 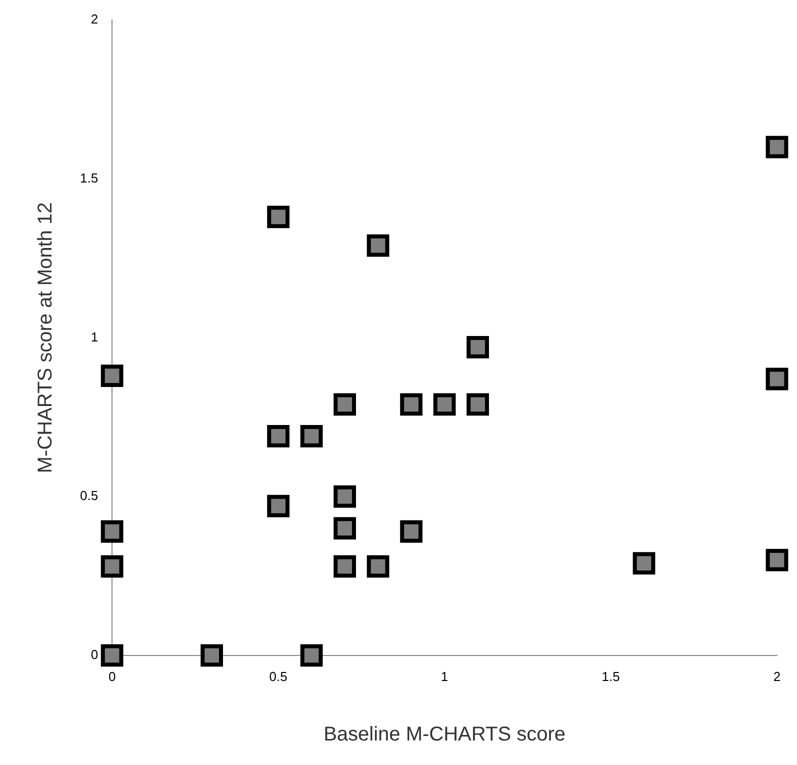 What do you see at coordinates (611, 676) in the screenshot?
I see `x-tick-label: 1.5` at bounding box center [611, 676].